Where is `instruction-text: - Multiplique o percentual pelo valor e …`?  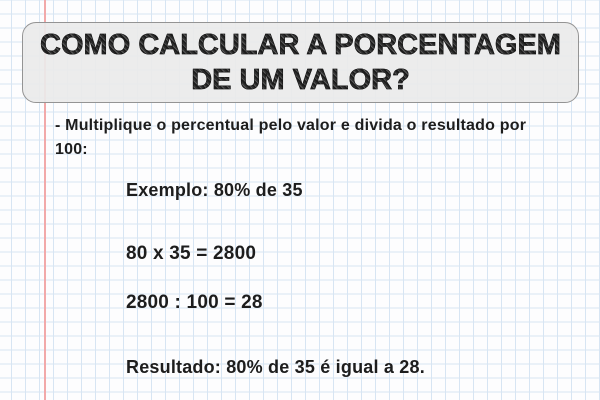 instruction-text: - Multiplique o percentual pelo valor e … is located at coordinates (290, 138).